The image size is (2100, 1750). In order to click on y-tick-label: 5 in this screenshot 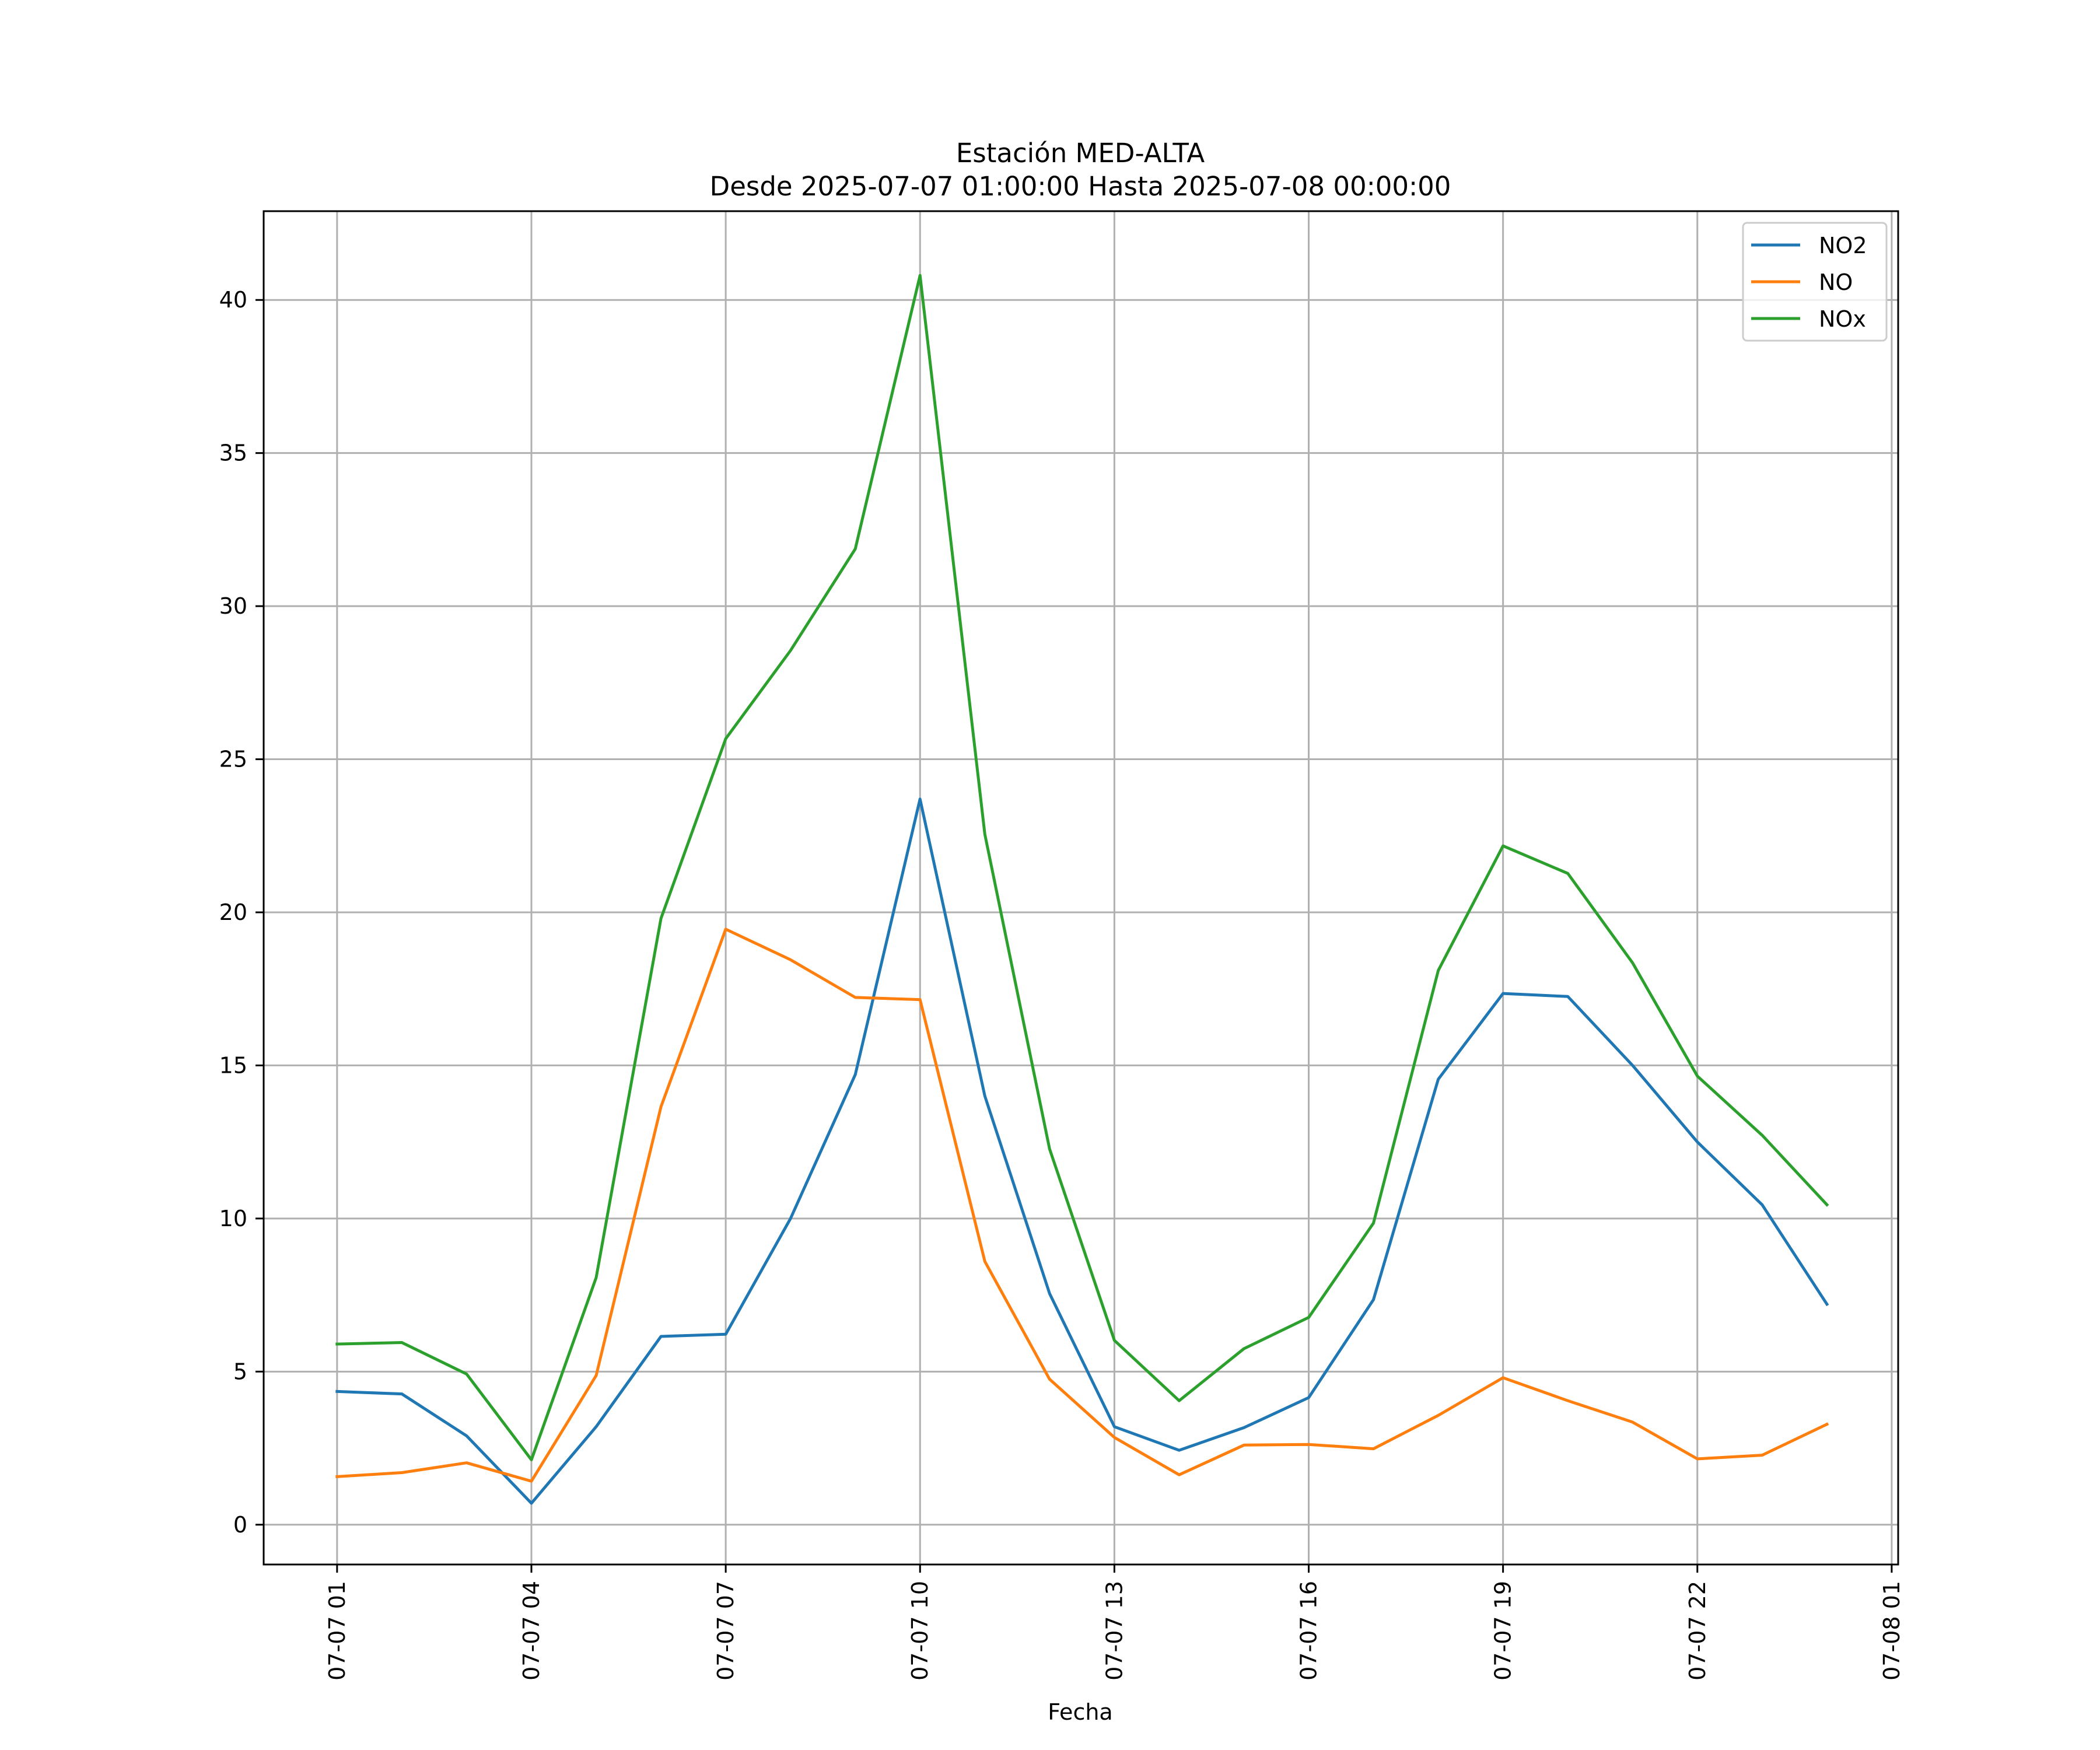, I will do `click(240, 1371)`.